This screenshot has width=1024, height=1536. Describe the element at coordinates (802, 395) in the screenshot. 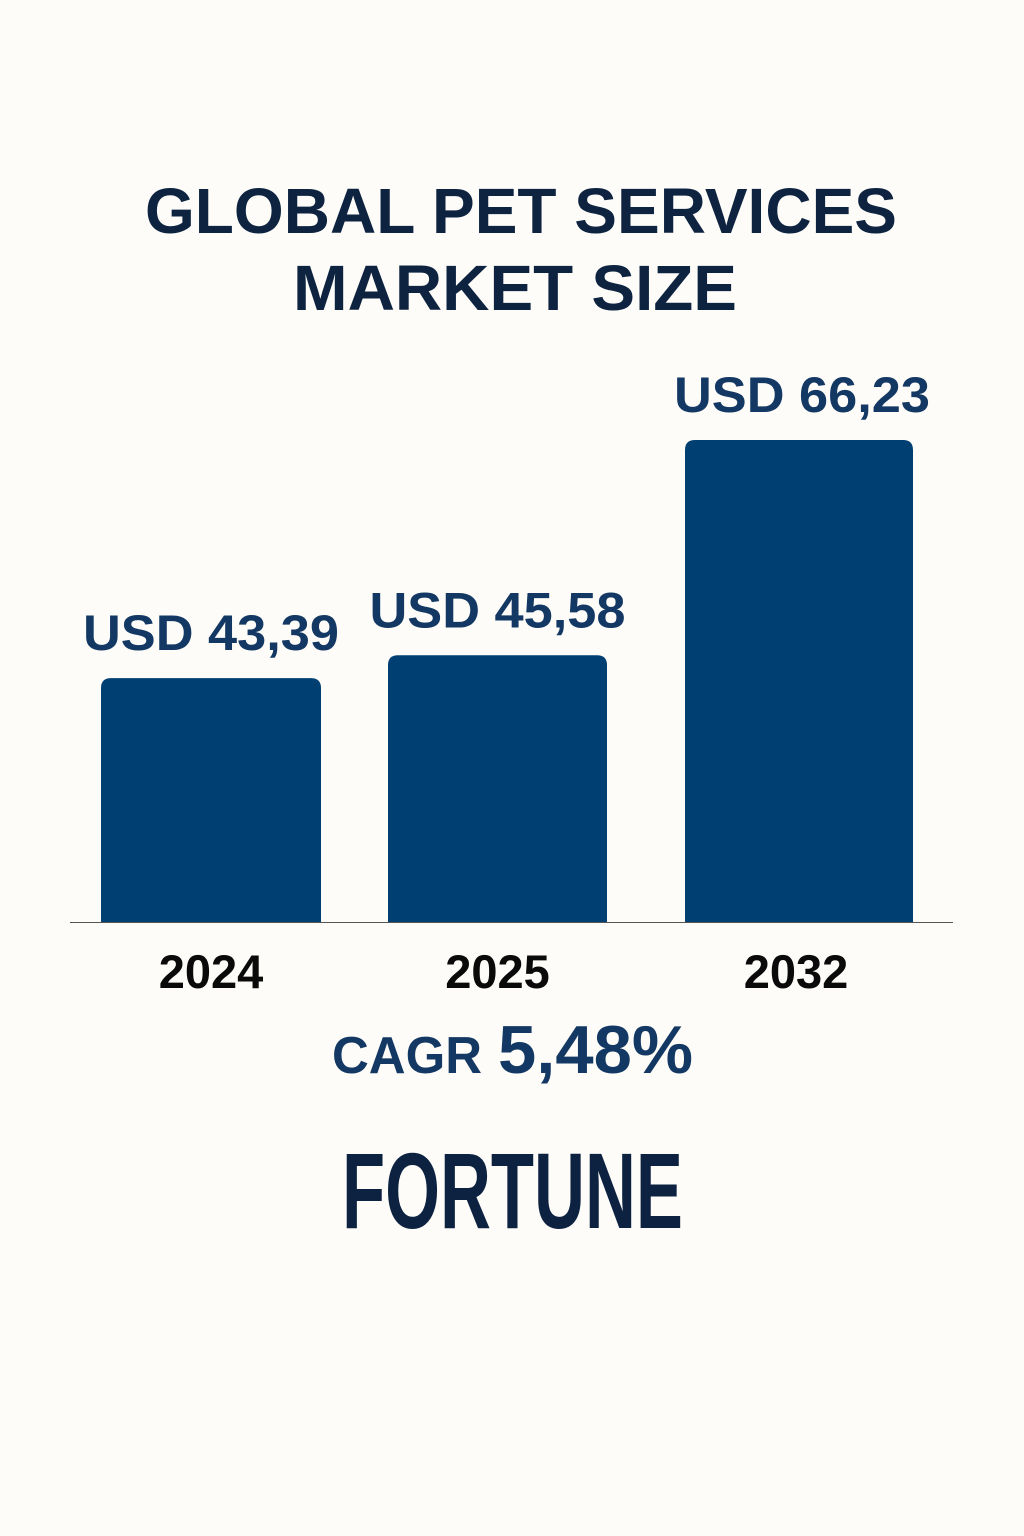

I see `data-label-2032: USD 66,23` at that location.